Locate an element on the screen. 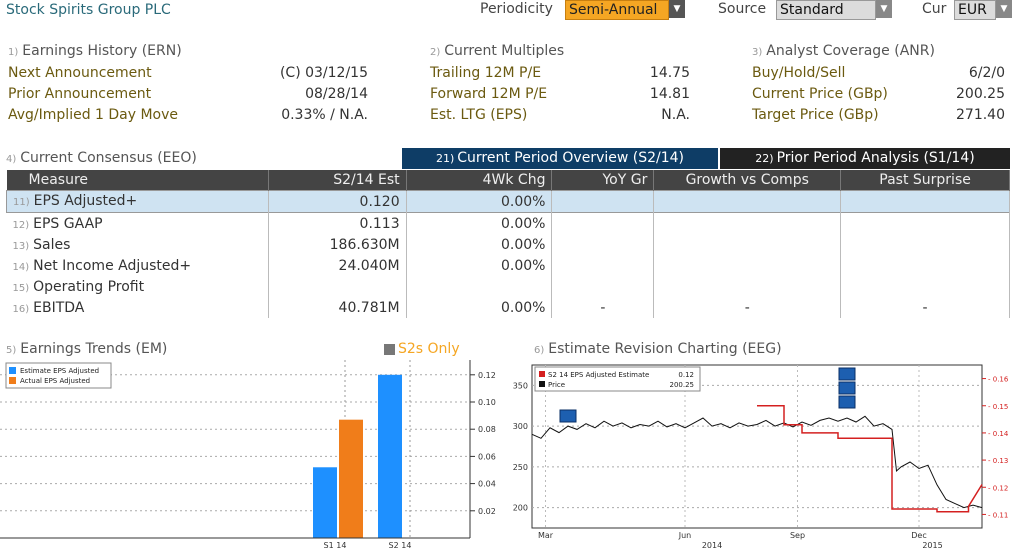  forward-pe-value: 14.81 is located at coordinates (669, 94).